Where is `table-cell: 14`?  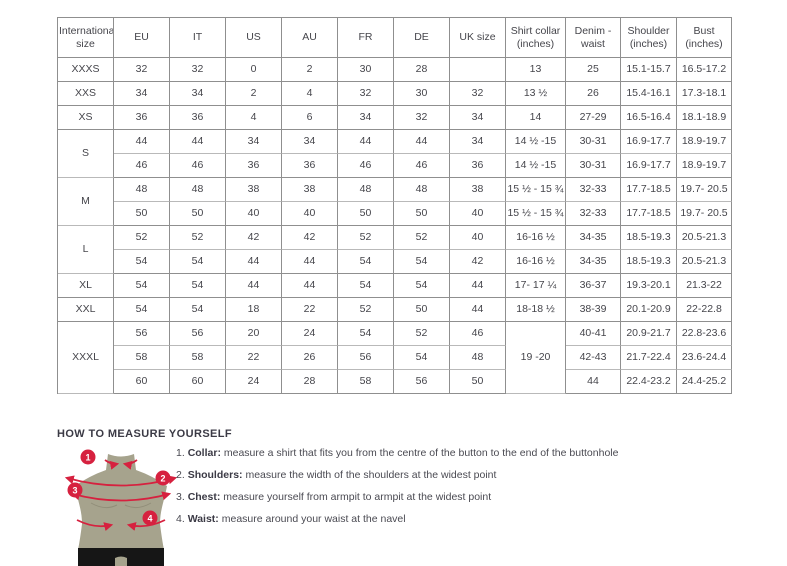 table-cell: 14 is located at coordinates (536, 118).